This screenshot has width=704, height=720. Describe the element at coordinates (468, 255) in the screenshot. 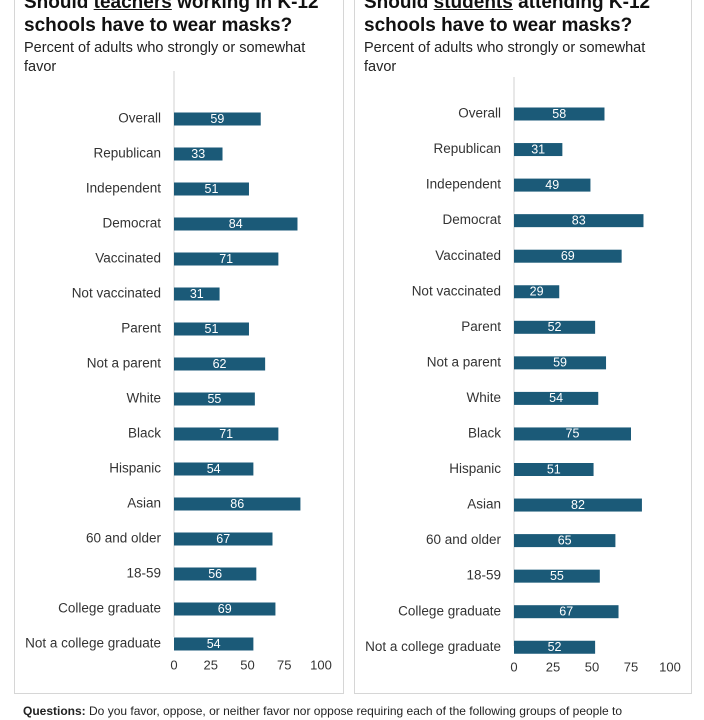

I see `category-label: Vaccinated` at that location.